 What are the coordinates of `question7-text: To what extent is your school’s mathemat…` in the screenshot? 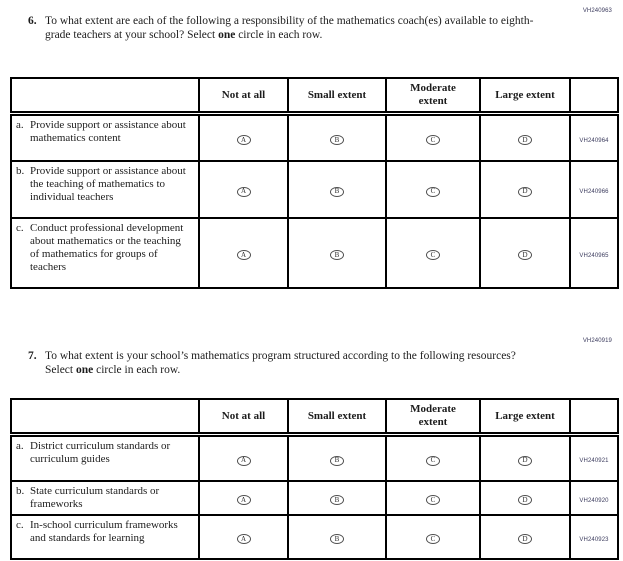 It's located at (290, 363).